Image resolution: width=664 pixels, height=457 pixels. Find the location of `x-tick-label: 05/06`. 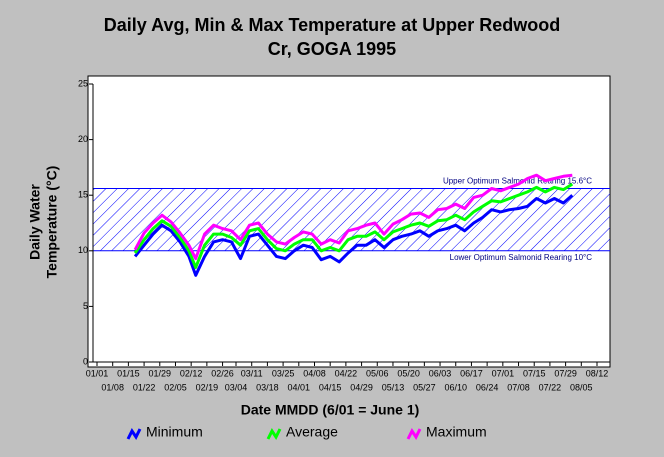

x-tick-label: 05/06 is located at coordinates (377, 373).